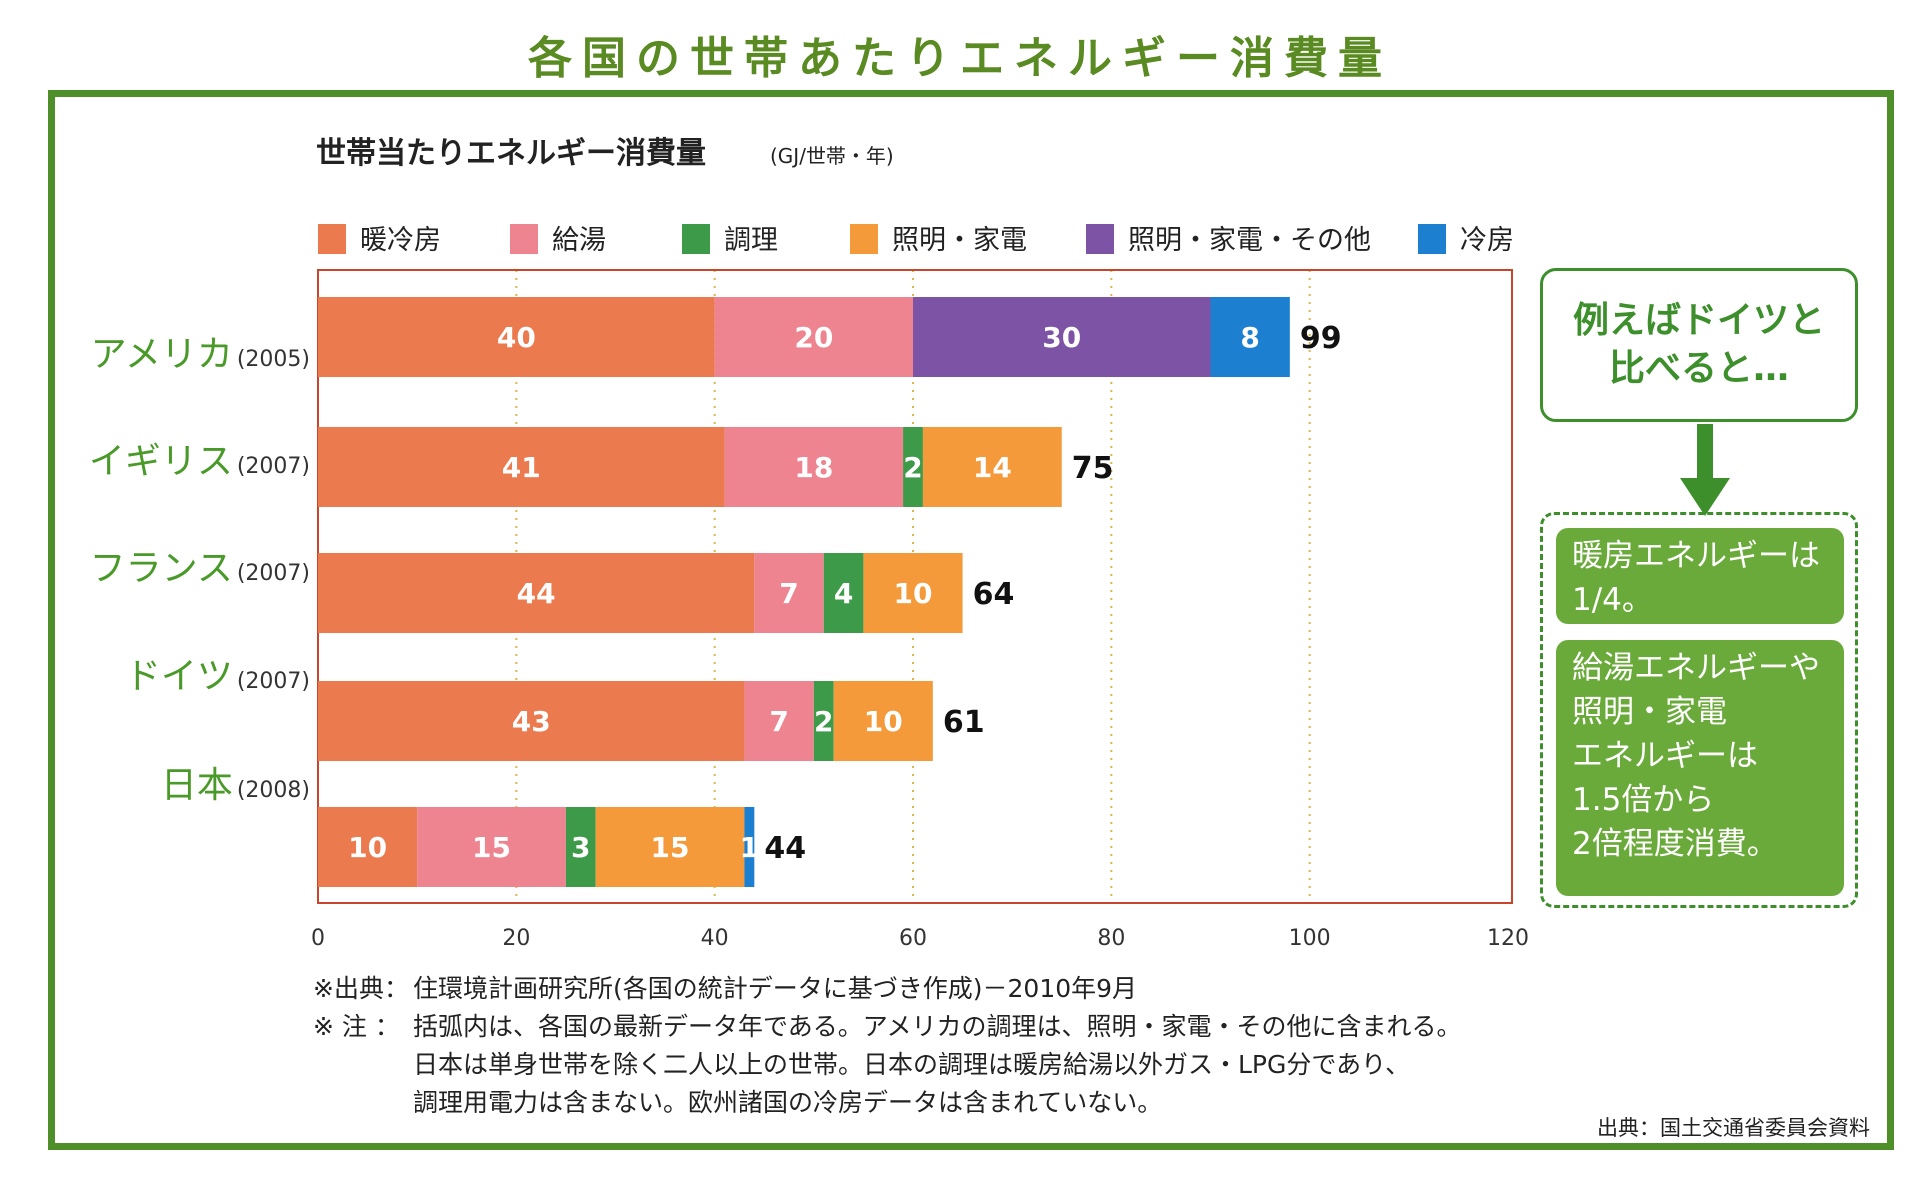 The image size is (1920, 1184). Describe the element at coordinates (579, 240) in the screenshot. I see `legend-label: 給湯` at that location.